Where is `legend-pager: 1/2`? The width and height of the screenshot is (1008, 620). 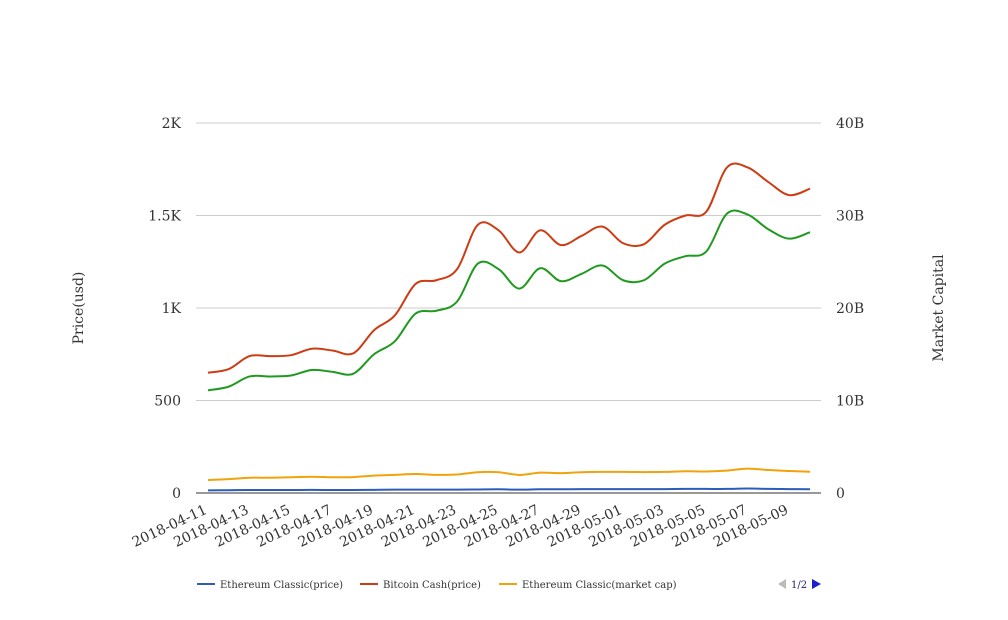
legend-pager: 1/2 is located at coordinates (799, 585).